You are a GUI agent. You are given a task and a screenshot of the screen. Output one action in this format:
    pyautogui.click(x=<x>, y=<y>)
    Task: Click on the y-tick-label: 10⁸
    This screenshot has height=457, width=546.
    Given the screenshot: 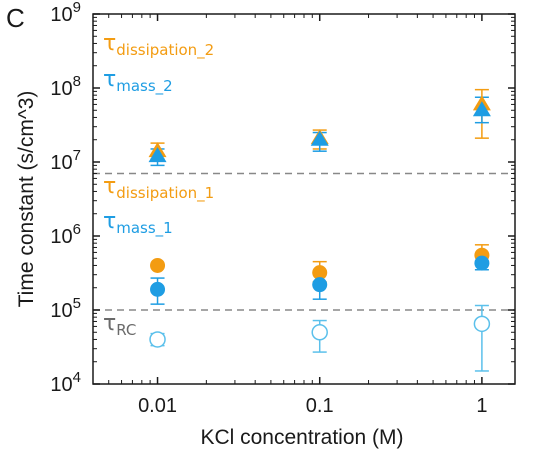 What is the action you would take?
    pyautogui.click(x=65, y=86)
    